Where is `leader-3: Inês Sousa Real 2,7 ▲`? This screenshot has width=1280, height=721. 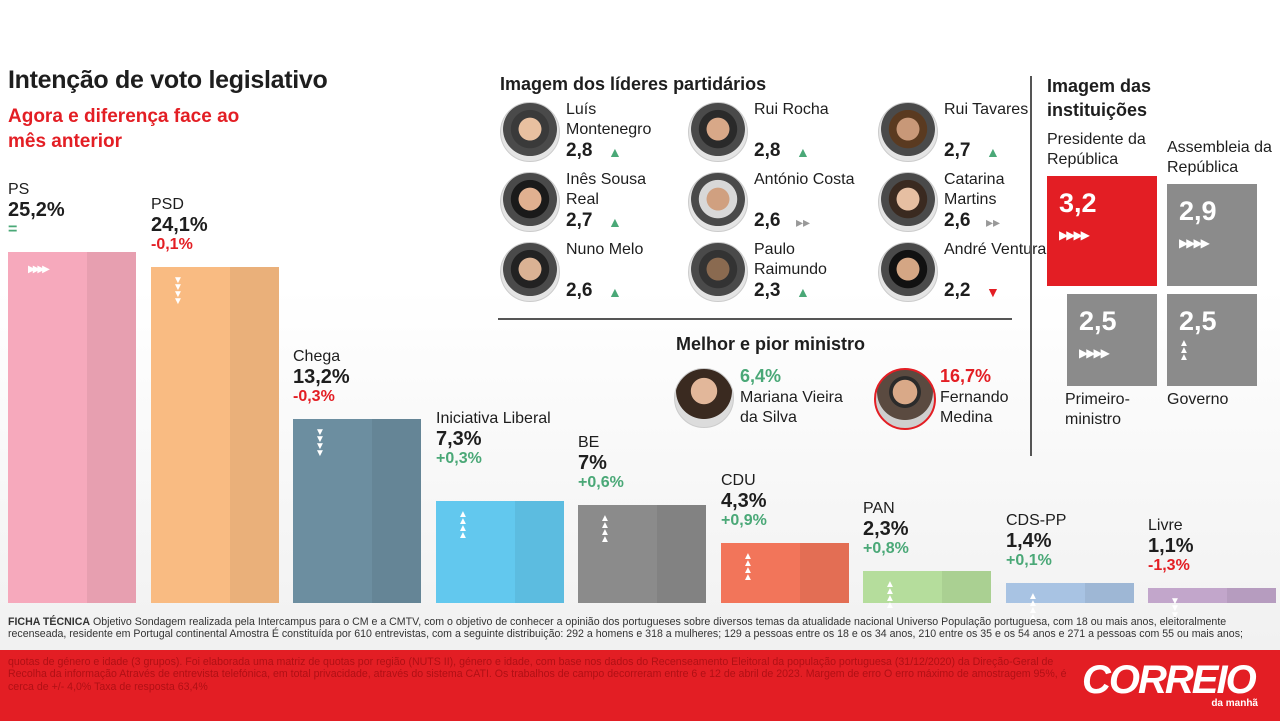
leader-3: Inês Sousa Real 2,7 ▲ is located at coordinates (590, 202).